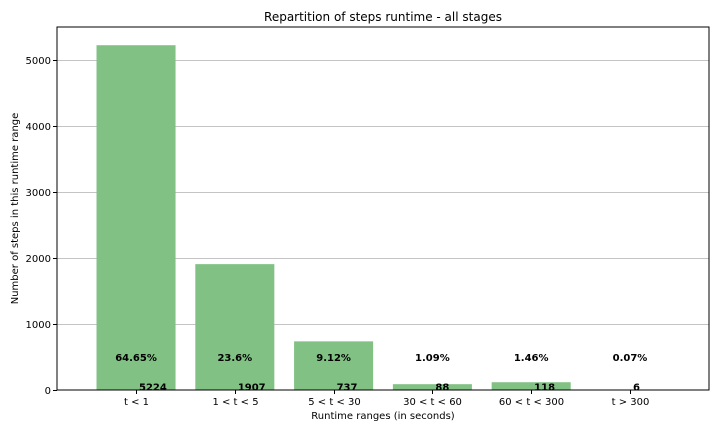  Describe the element at coordinates (48, 391) in the screenshot. I see `y-tick-label: 0` at that location.